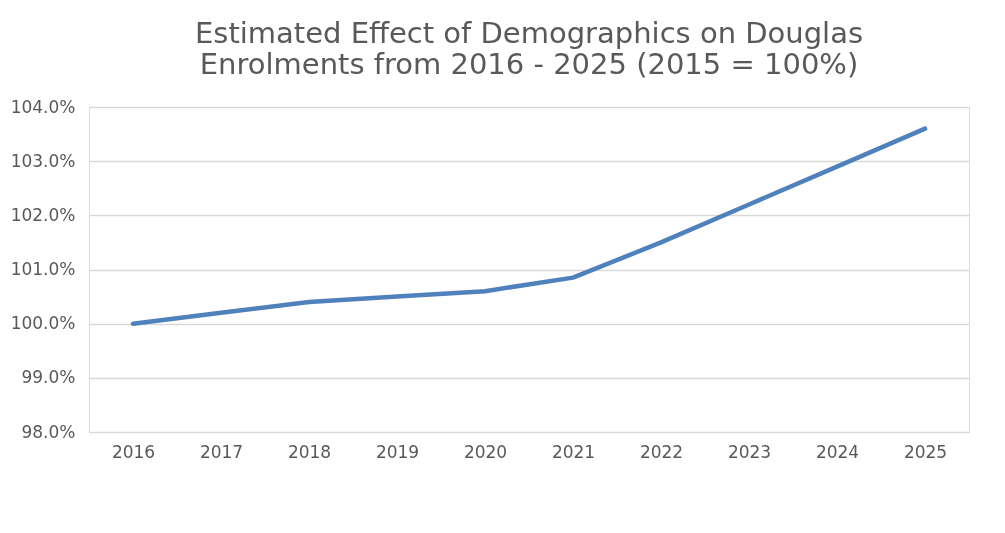  What do you see at coordinates (925, 451) in the screenshot?
I see `x-tick-label: 2025` at bounding box center [925, 451].